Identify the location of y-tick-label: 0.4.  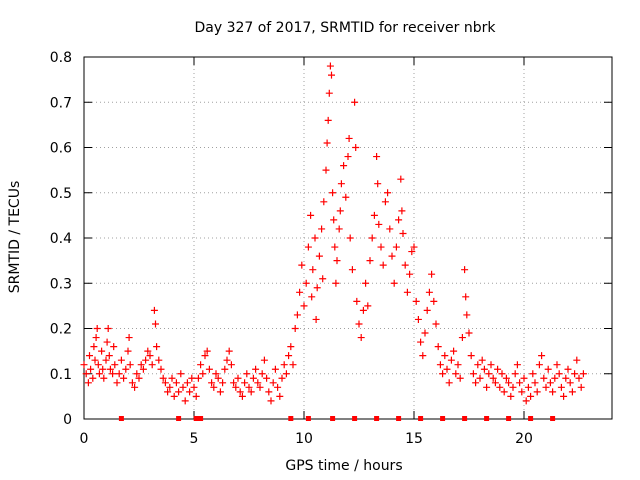
(61, 239).